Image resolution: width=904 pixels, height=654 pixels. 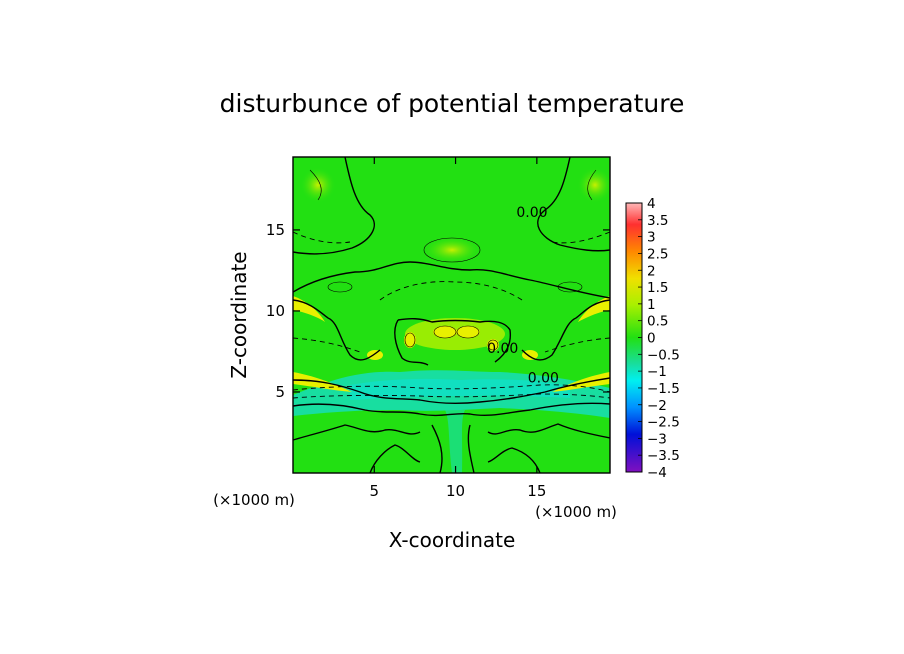 What do you see at coordinates (523, 295) in the screenshot?
I see `contour-label-group: 0.00 0.00 0.00` at bounding box center [523, 295].